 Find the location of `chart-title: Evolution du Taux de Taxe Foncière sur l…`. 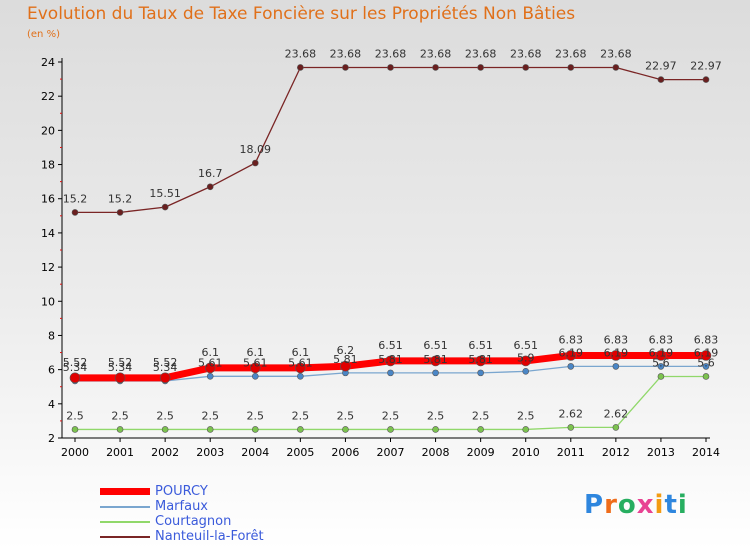

chart-title: Evolution du Taux de Taxe Foncière sur l… is located at coordinates (301, 14).